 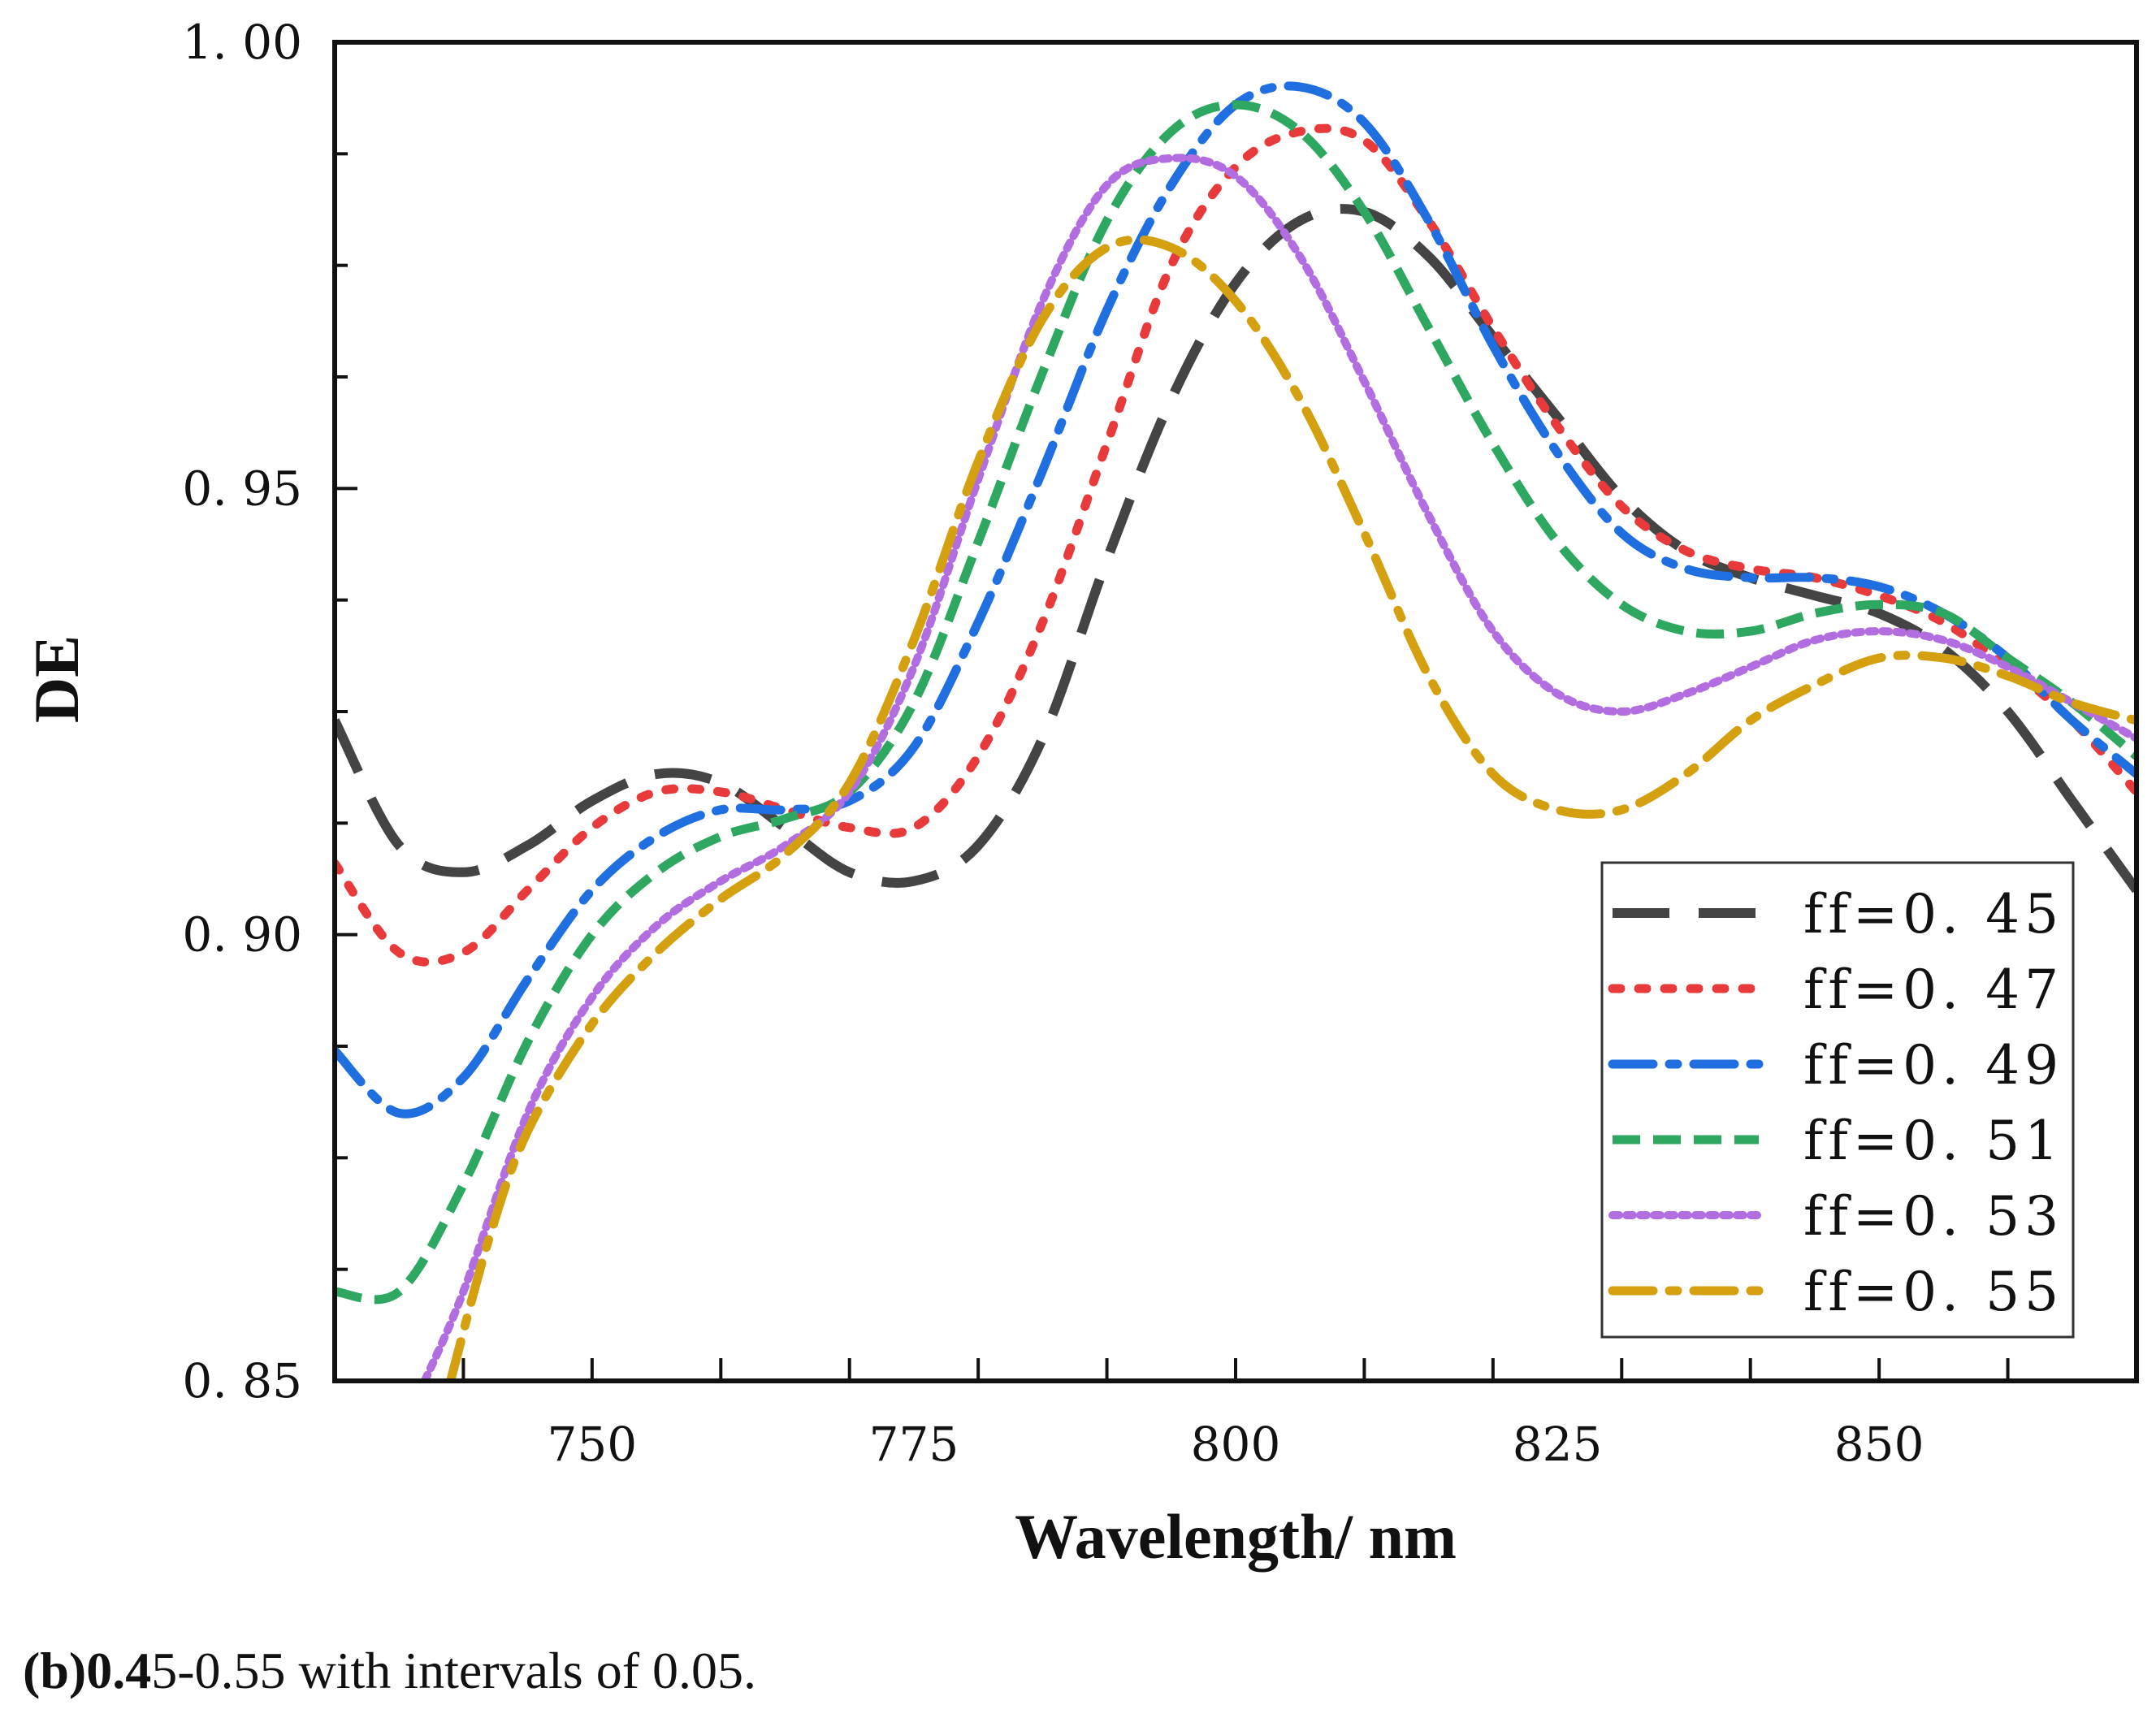 I want to click on legend-box, so click(x=1838, y=1100).